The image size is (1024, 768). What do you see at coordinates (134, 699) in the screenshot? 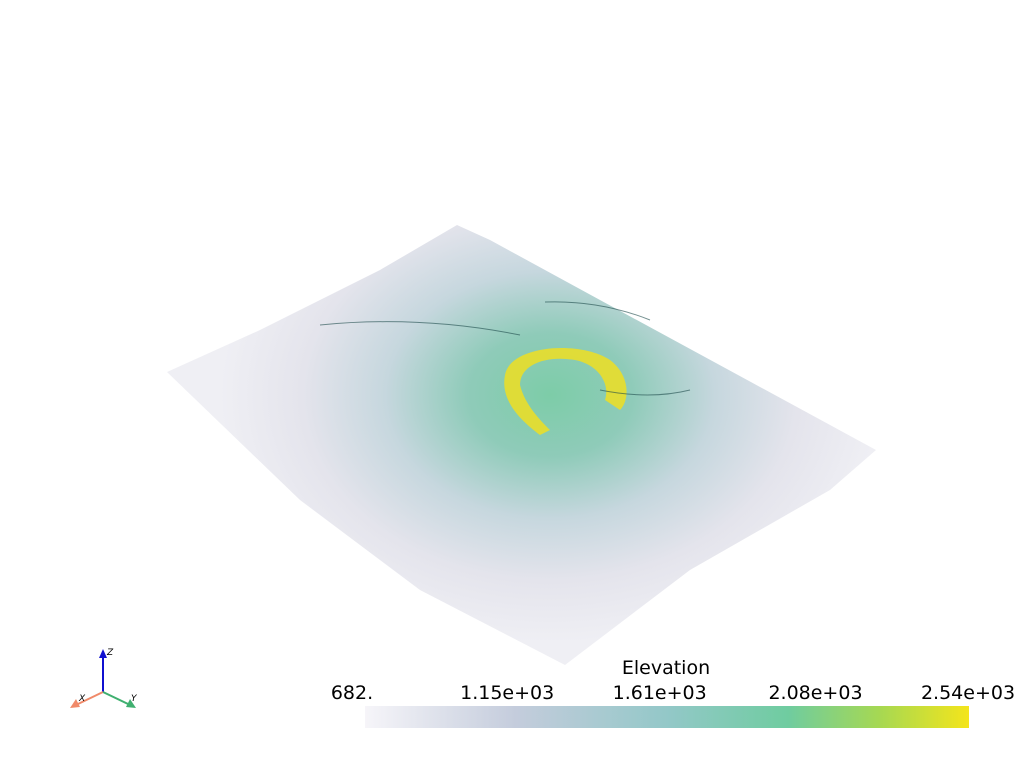
I see `y-label: Y` at bounding box center [134, 699].